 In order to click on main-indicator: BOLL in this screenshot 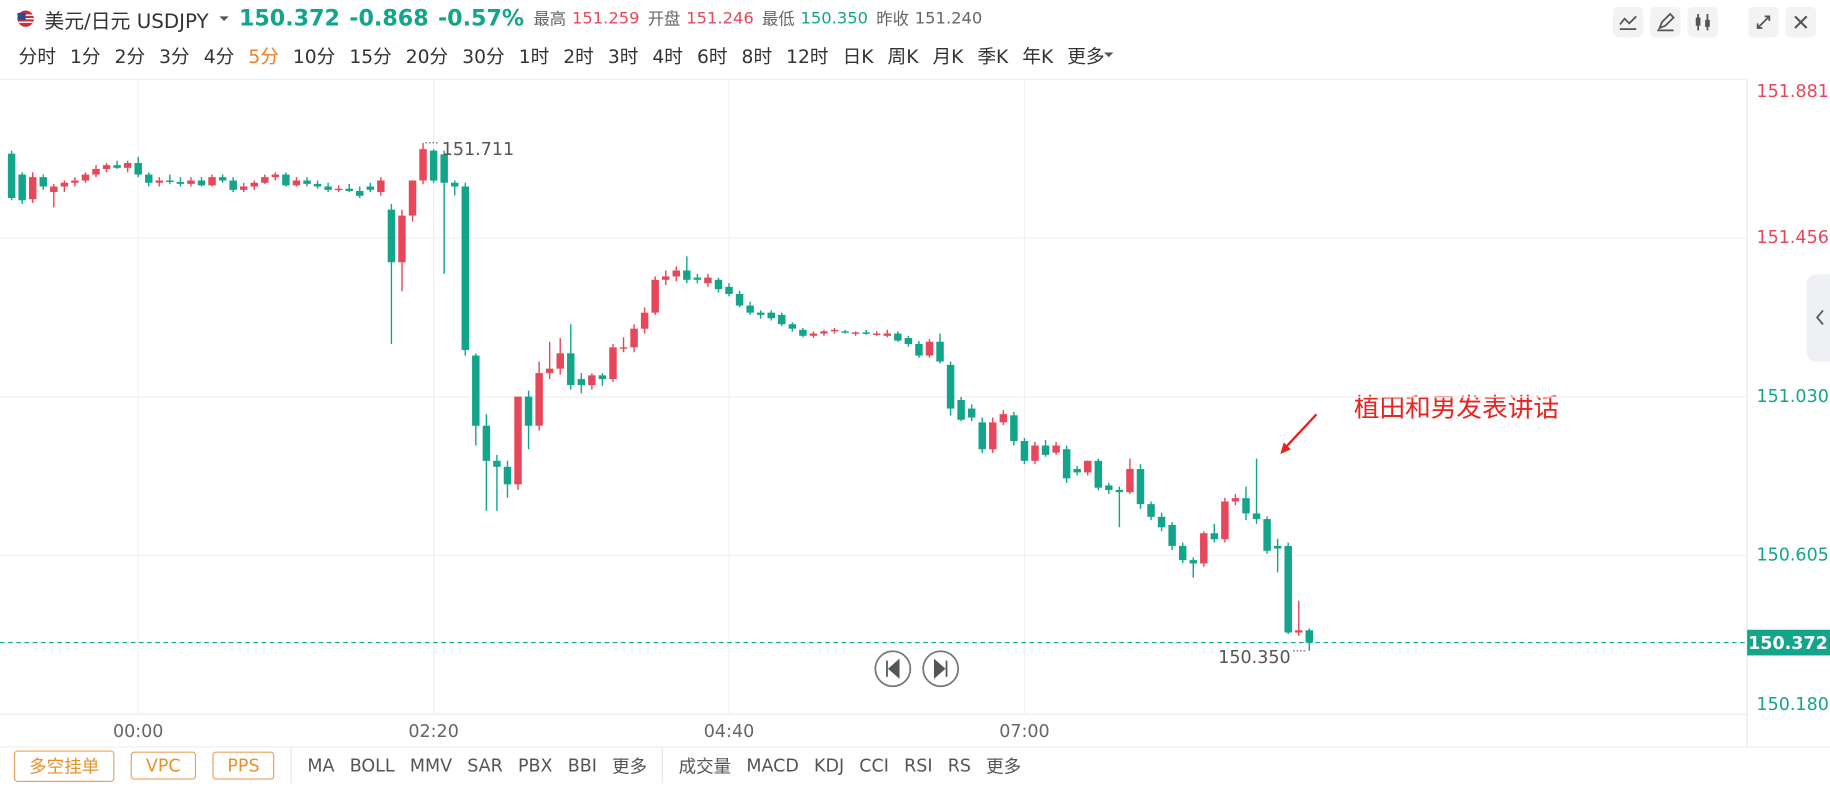, I will do `click(372, 766)`.